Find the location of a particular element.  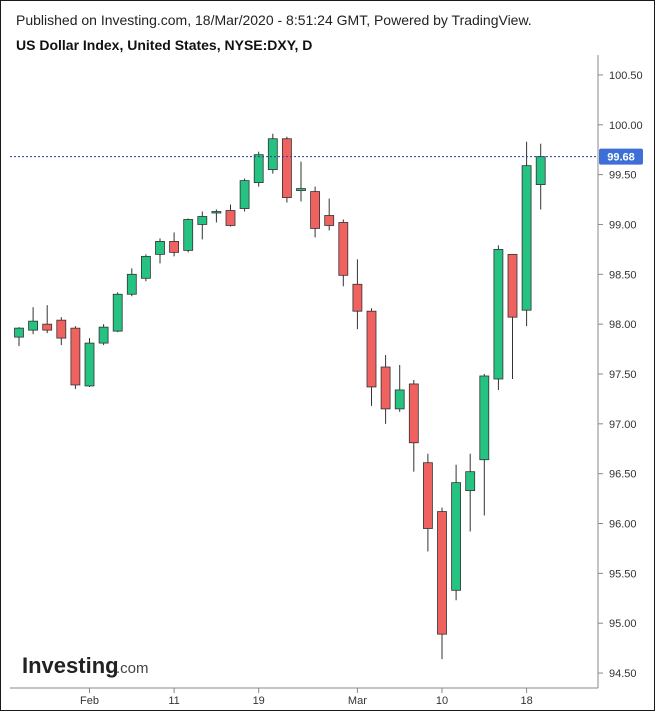

y-tick-label: 99.00 is located at coordinates (623, 225).